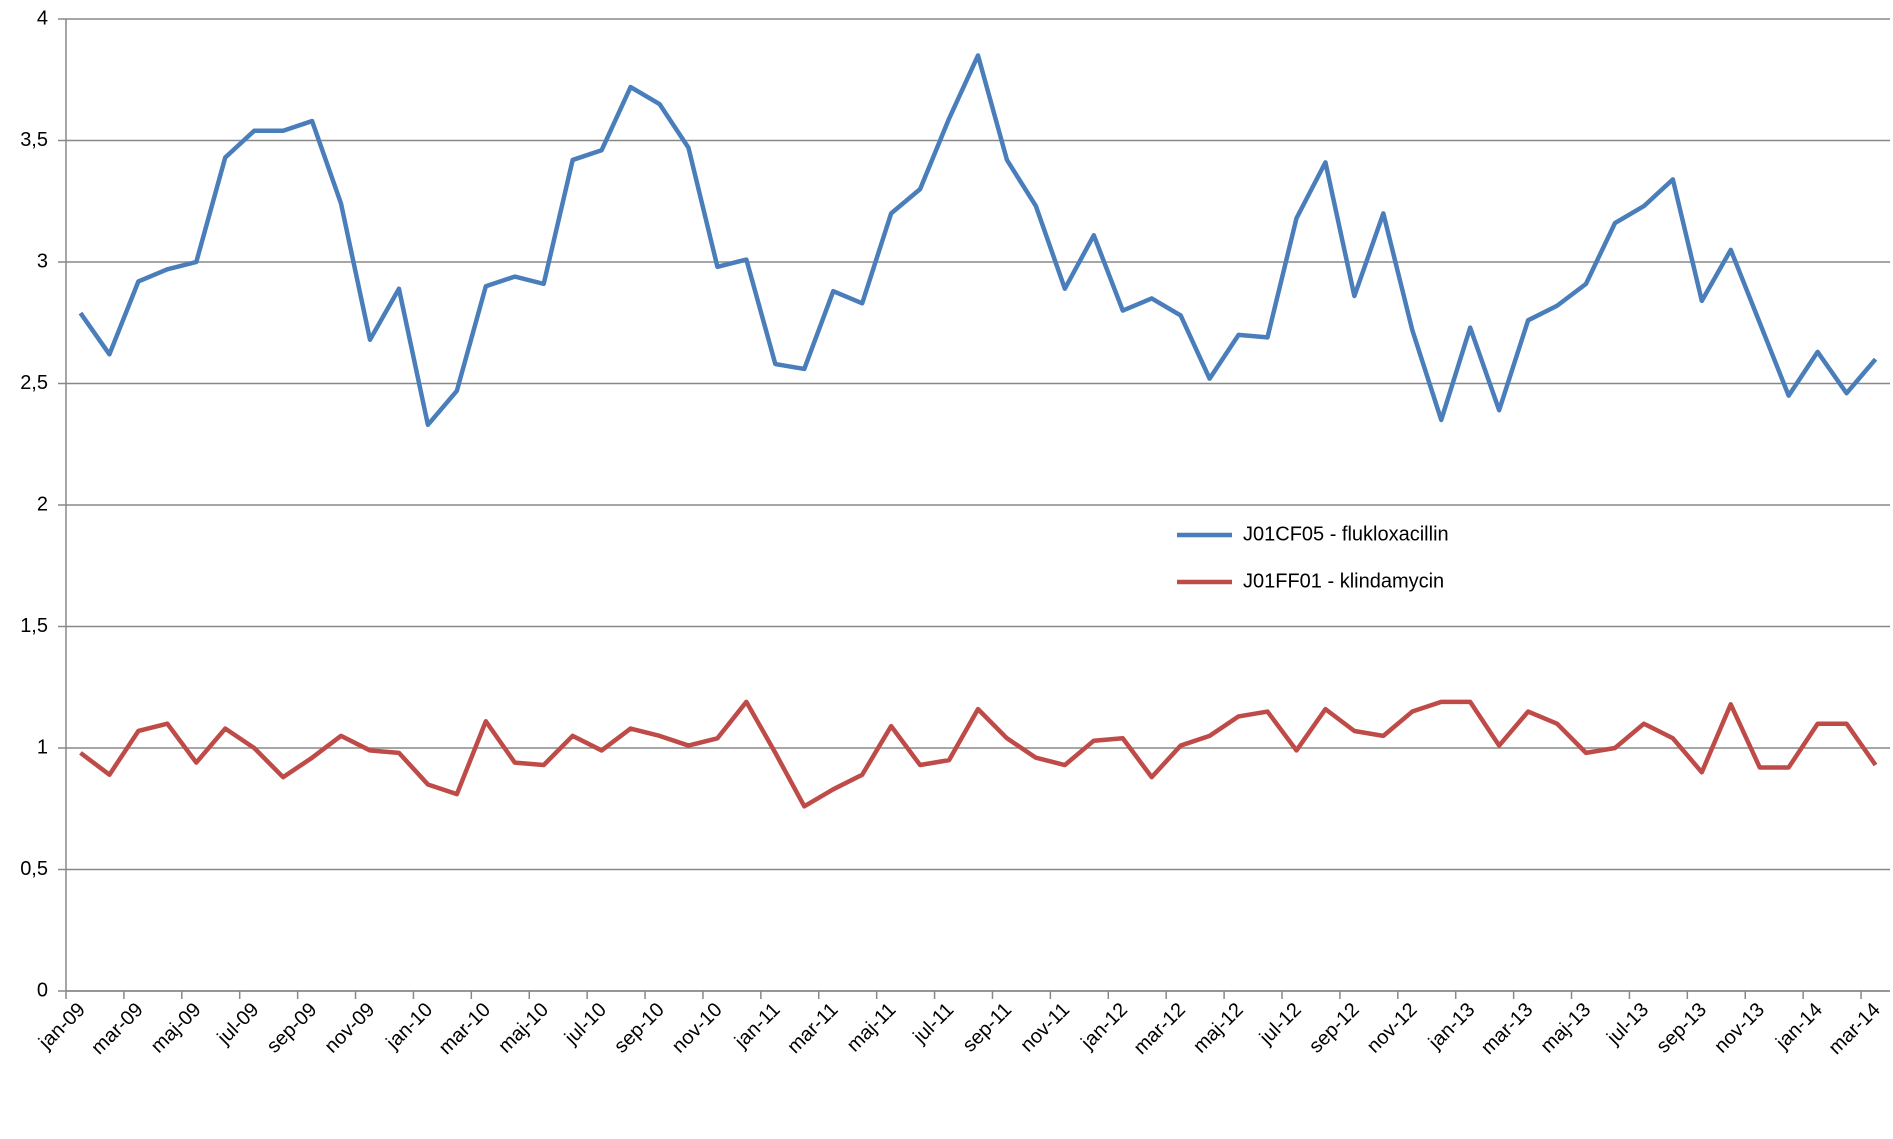  Describe the element at coordinates (1346, 534) in the screenshot. I see `legend-label: J01CF05 - flukloxacillin` at that location.